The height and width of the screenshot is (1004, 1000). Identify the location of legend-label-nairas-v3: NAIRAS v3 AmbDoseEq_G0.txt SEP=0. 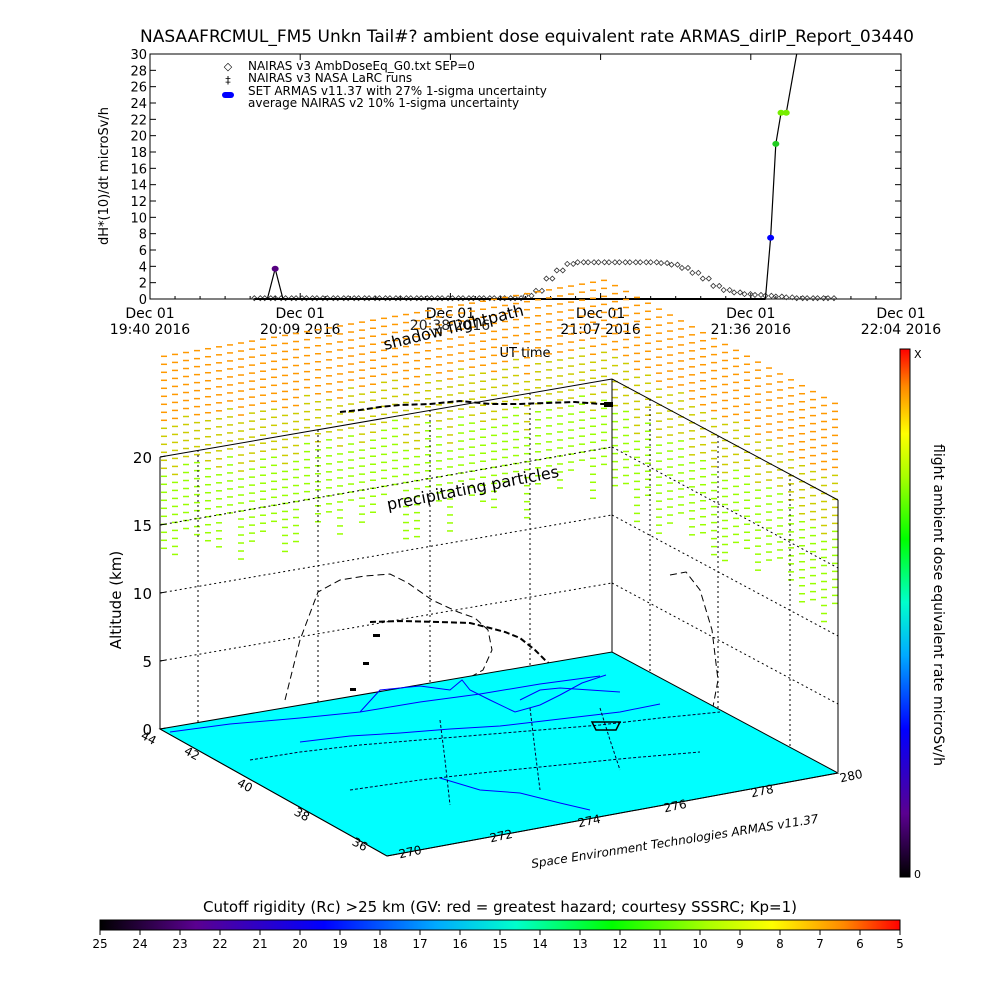
(361, 66).